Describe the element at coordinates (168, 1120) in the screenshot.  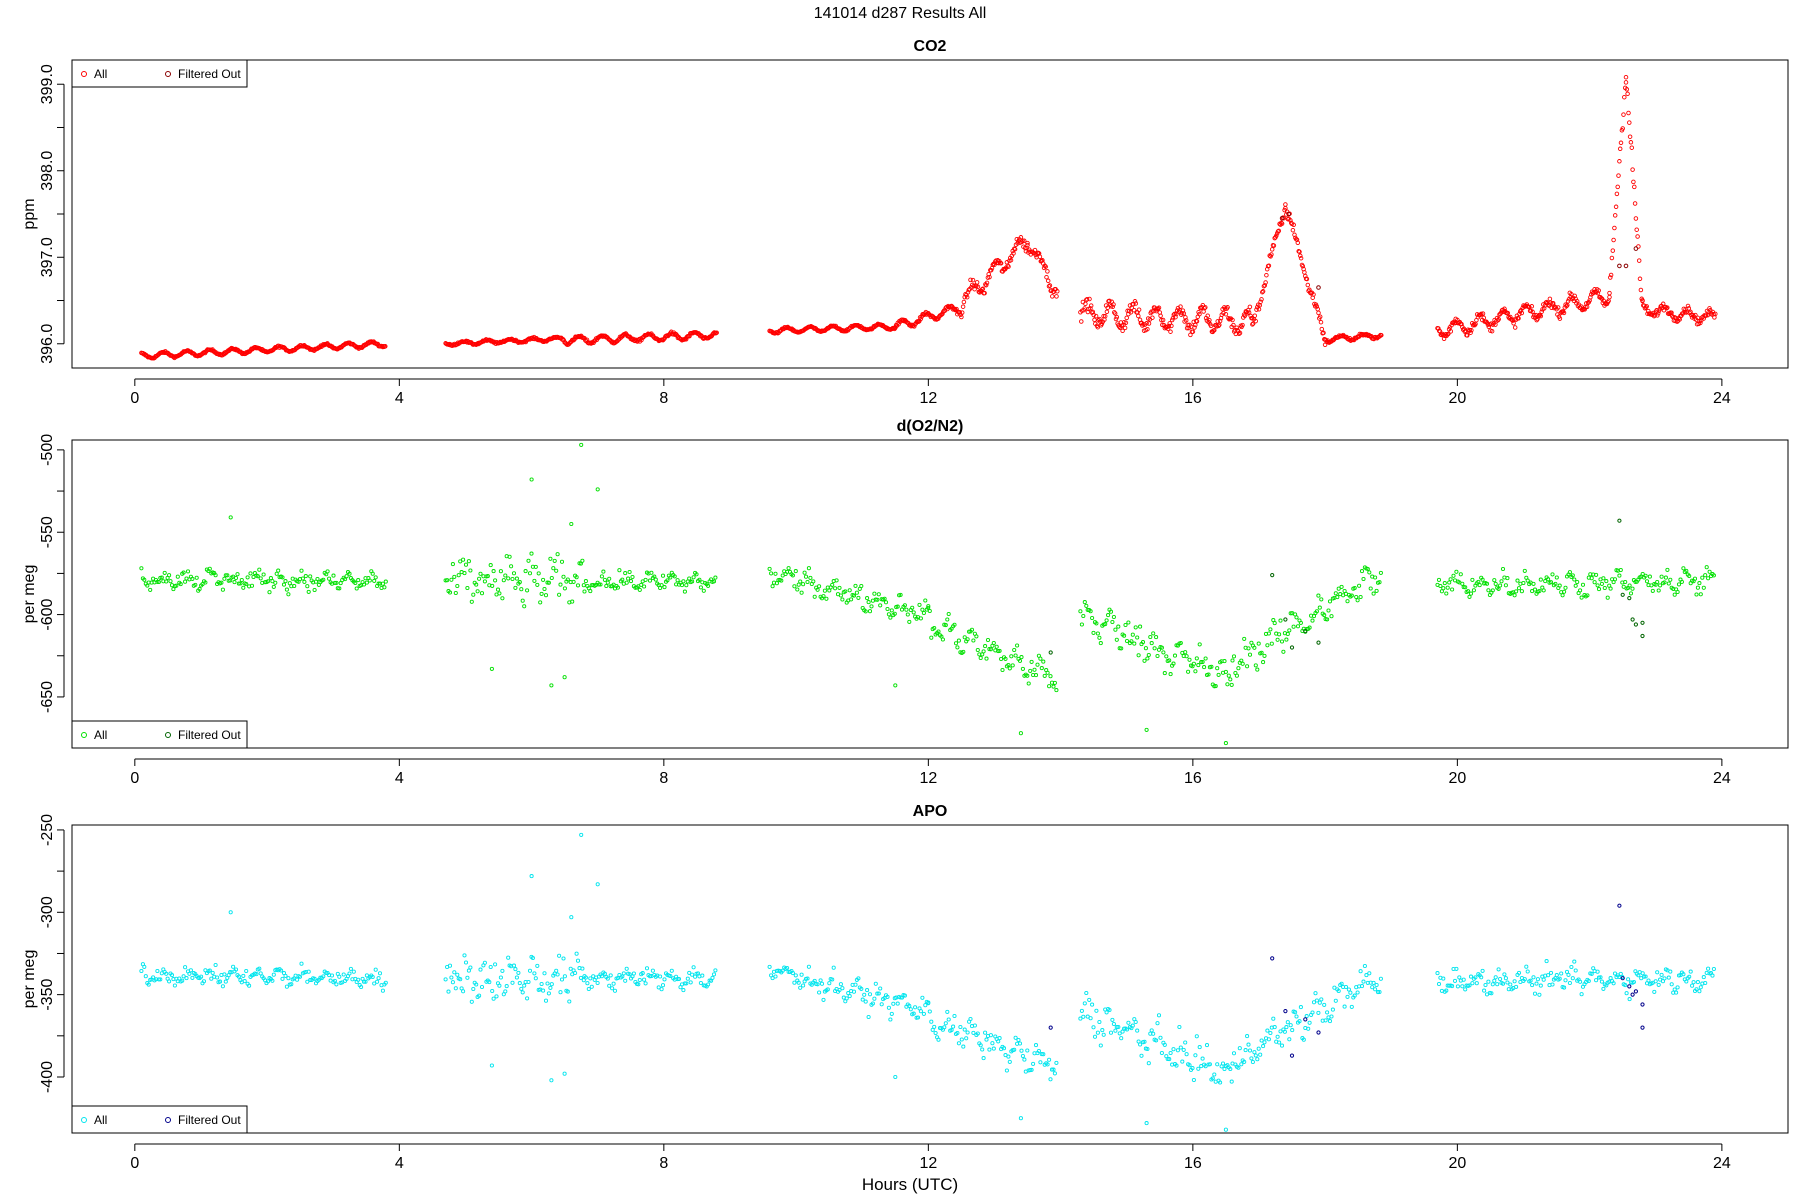
I see `legend-marker-filtered` at that location.